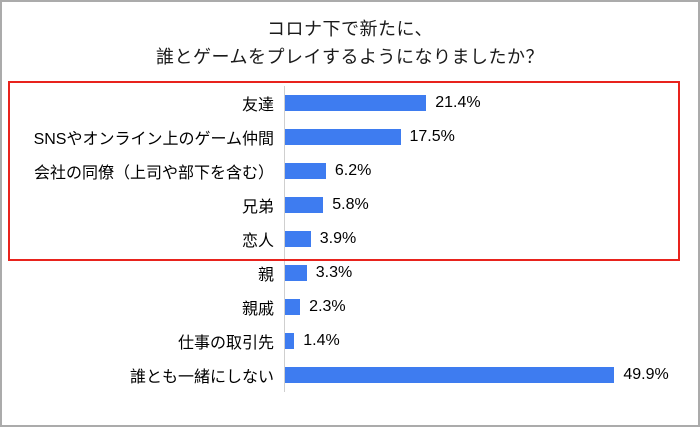 This screenshot has width=700, height=427. I want to click on chart-title-line1: コロナ下で新たに、, so click(350, 29).